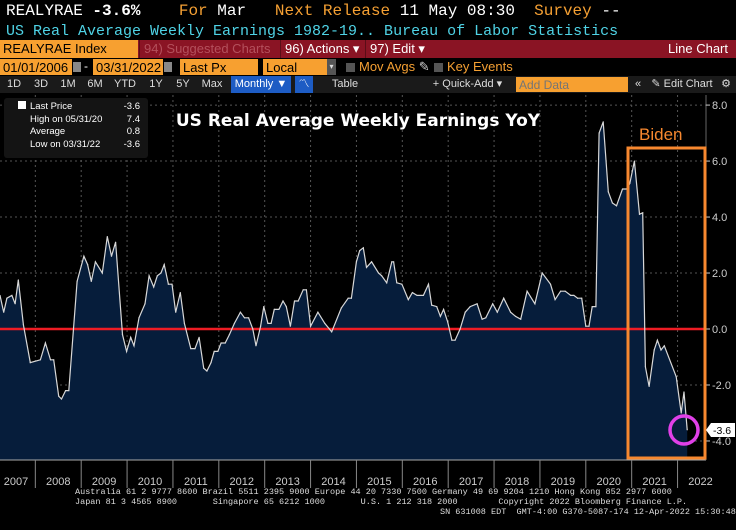 The height and width of the screenshot is (530, 736). Describe the element at coordinates (719, 218) in the screenshot. I see `y-tick-label: 4.0` at that location.